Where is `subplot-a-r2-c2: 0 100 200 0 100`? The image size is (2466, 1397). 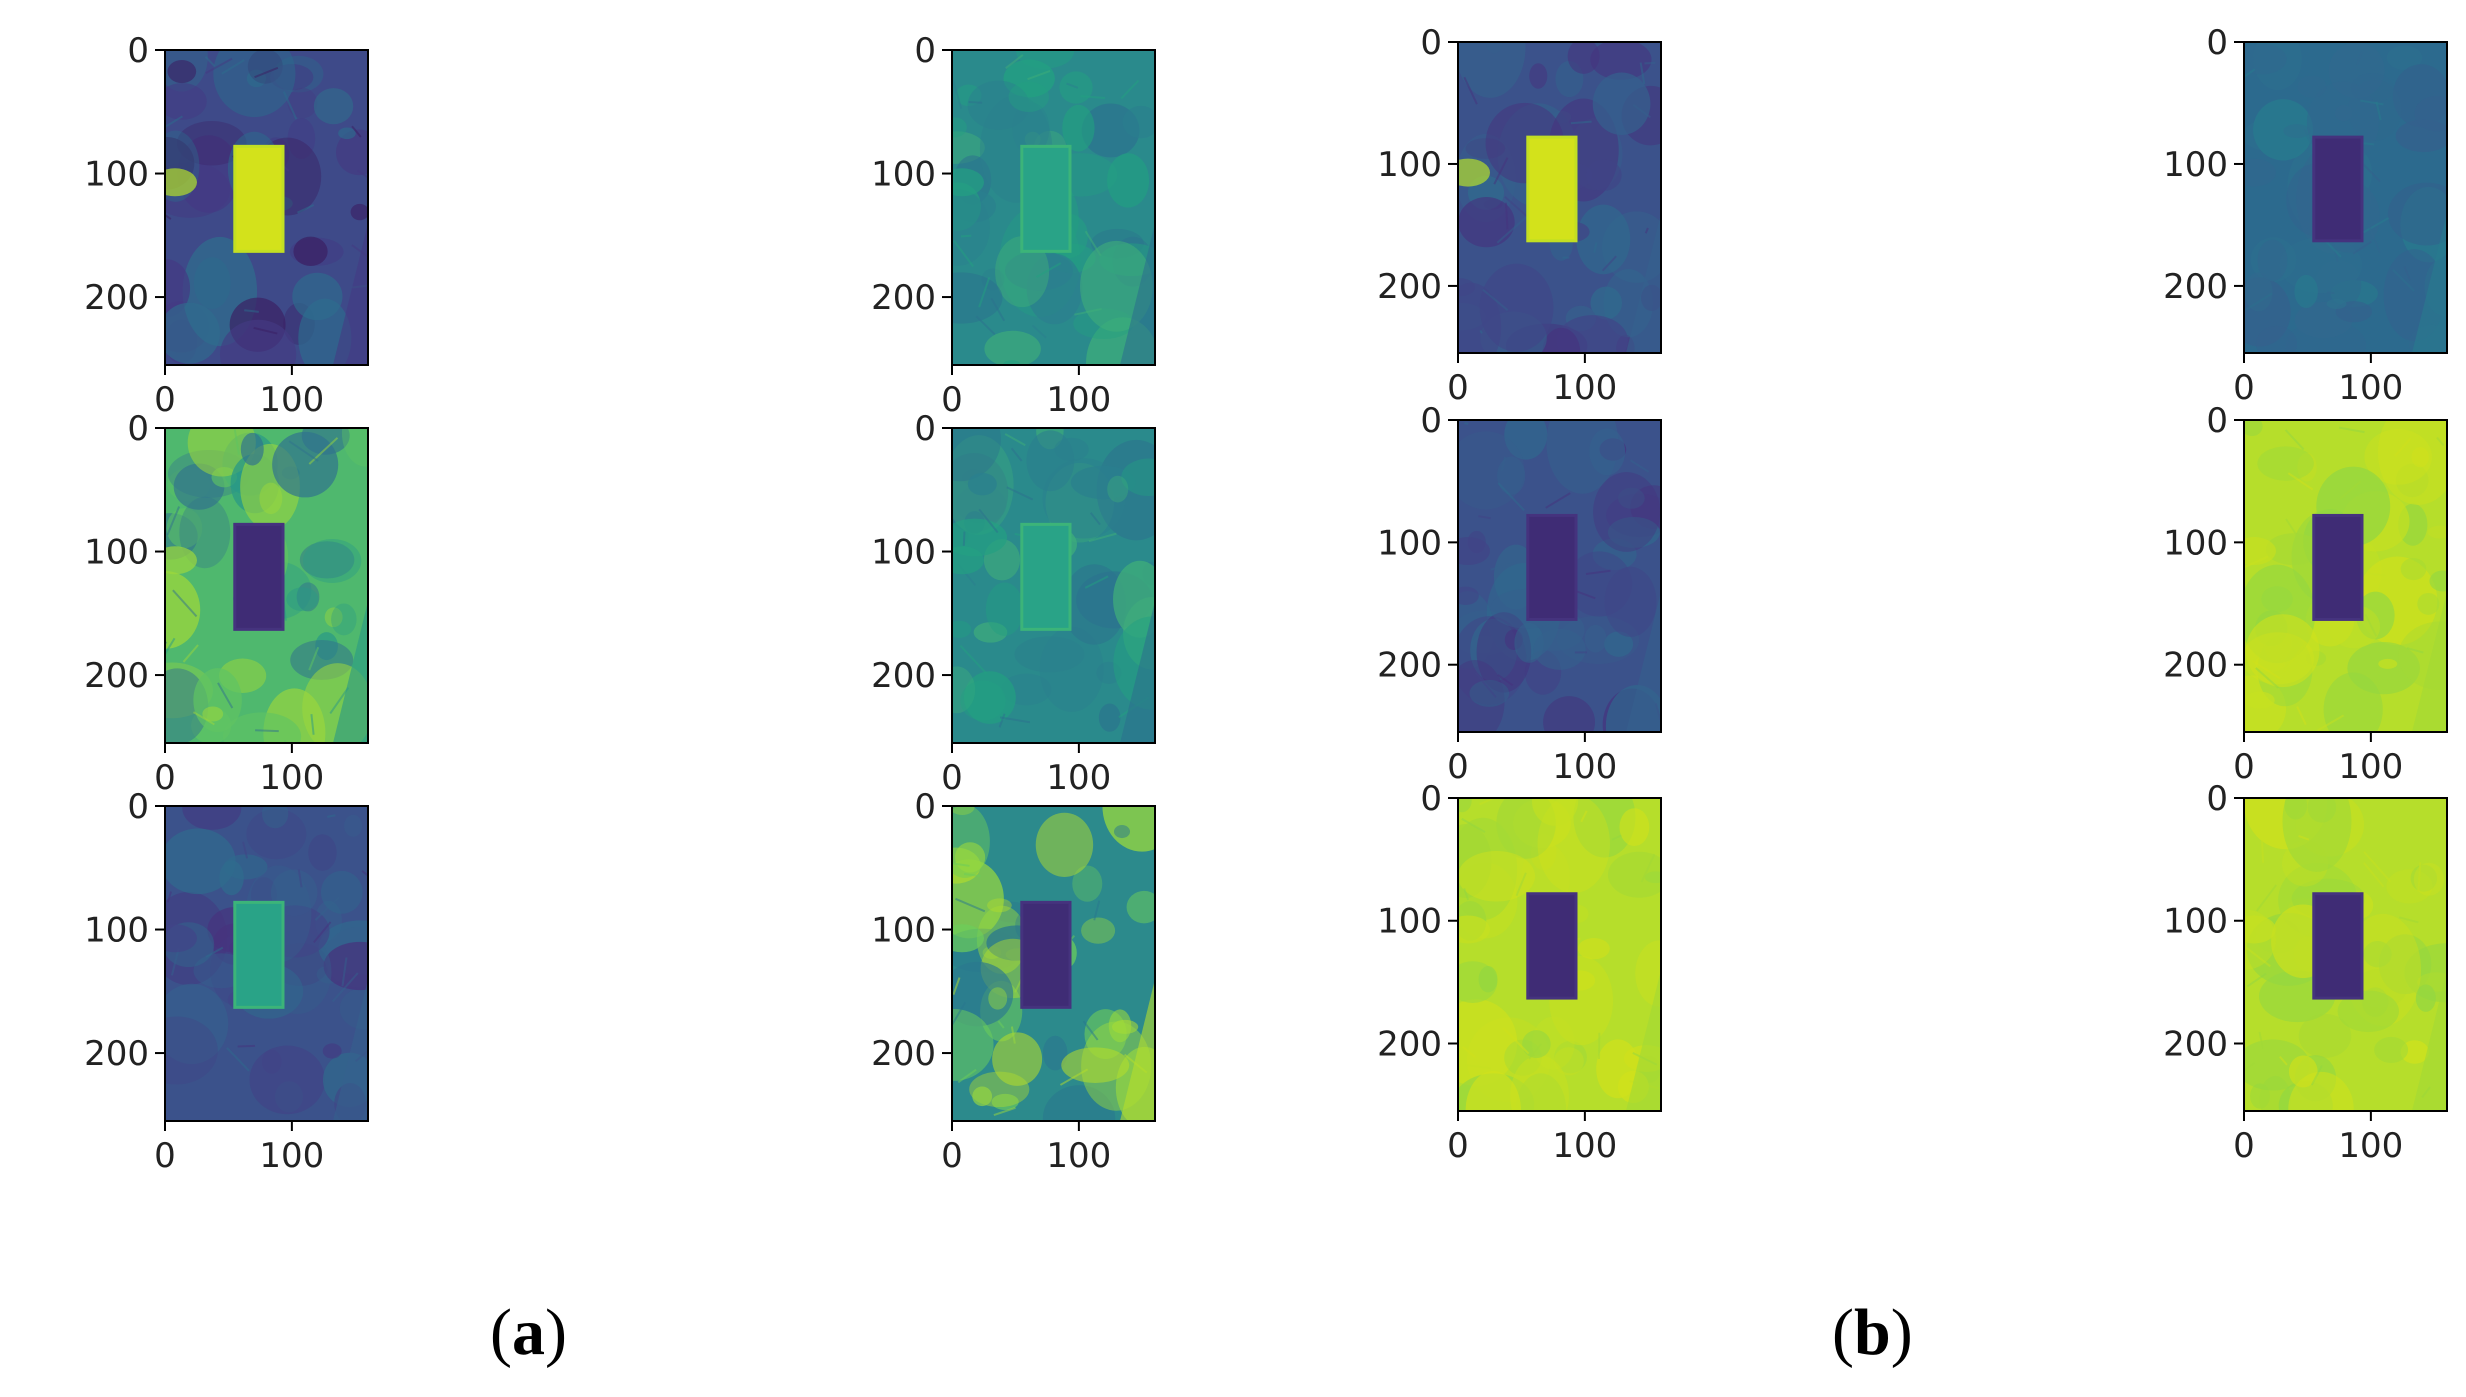 subplot-a-r2-c2: 0 100 200 0 100 is located at coordinates (1013, 603).